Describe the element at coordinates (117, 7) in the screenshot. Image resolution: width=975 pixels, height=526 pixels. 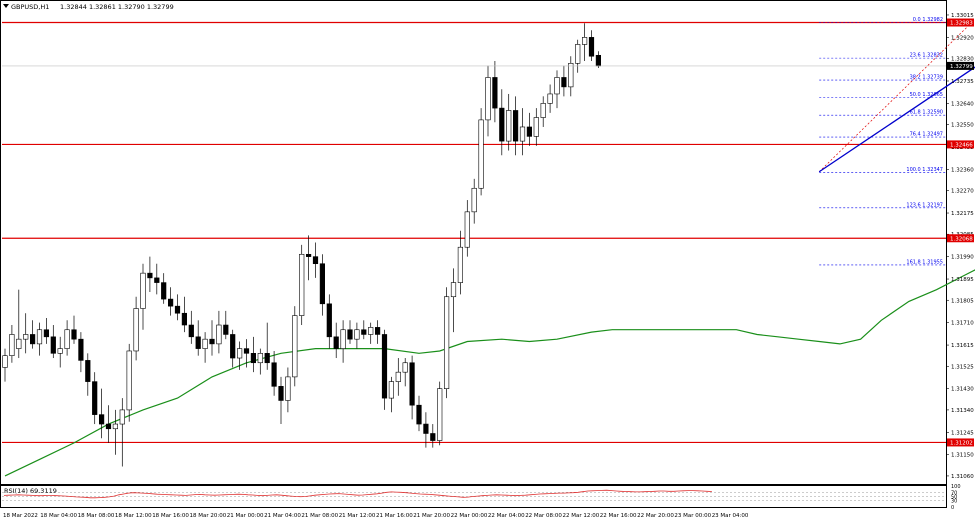
I see `ohlc-label: 1.32844 1.32861 1.32790 1.32799` at that location.